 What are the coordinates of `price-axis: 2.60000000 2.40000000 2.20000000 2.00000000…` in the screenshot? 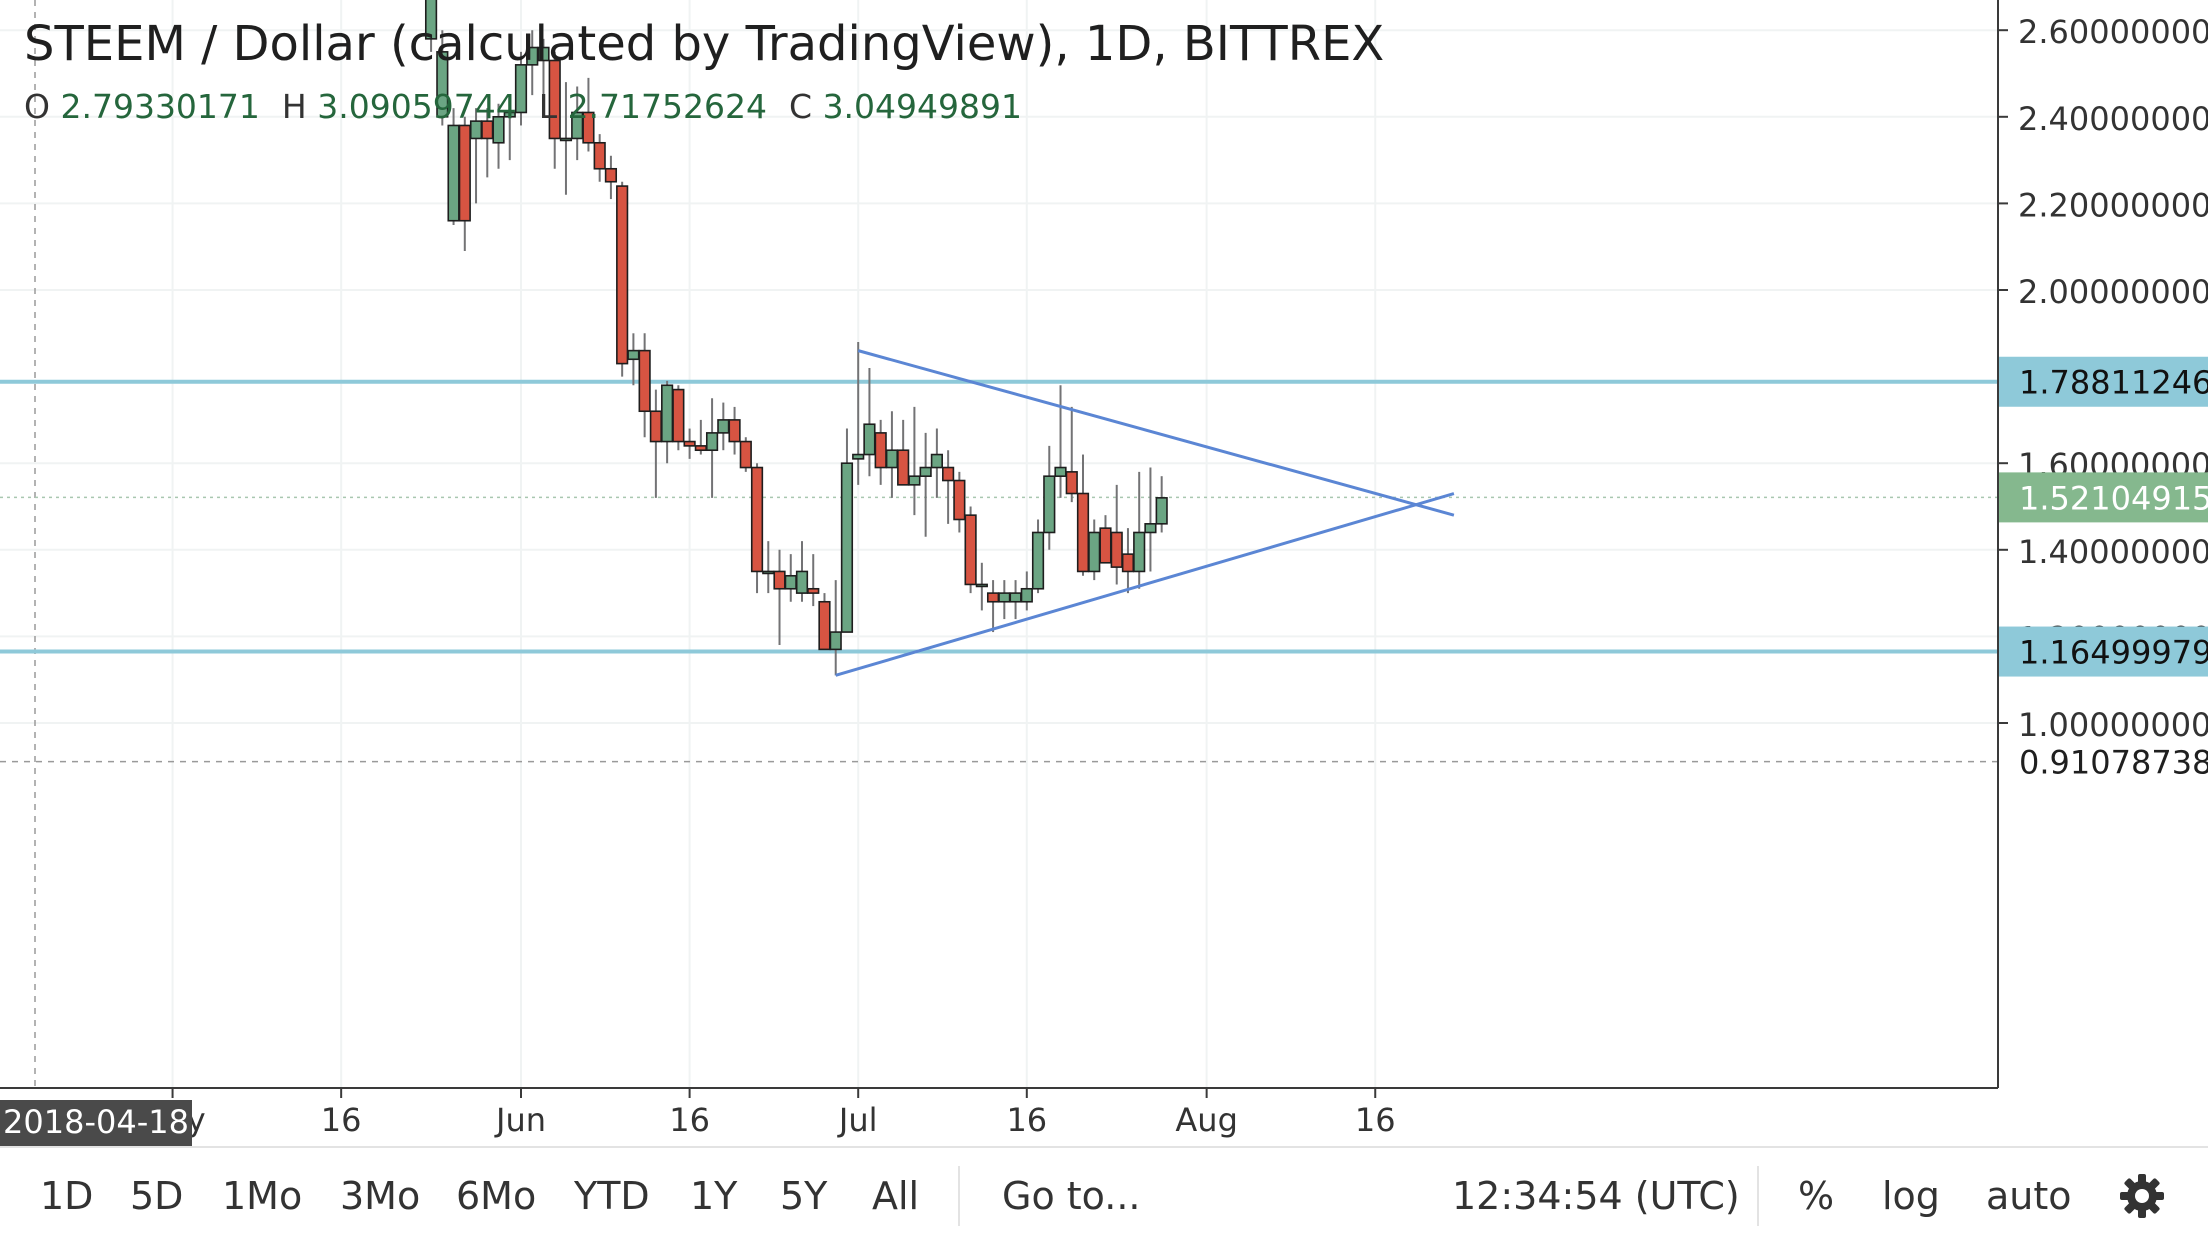 It's located at (2103, 378).